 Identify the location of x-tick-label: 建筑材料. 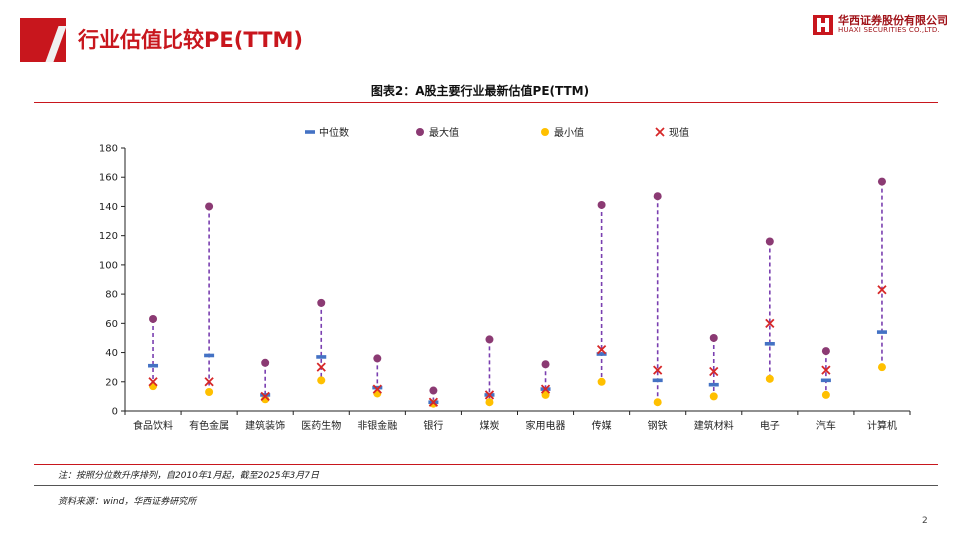
(714, 425).